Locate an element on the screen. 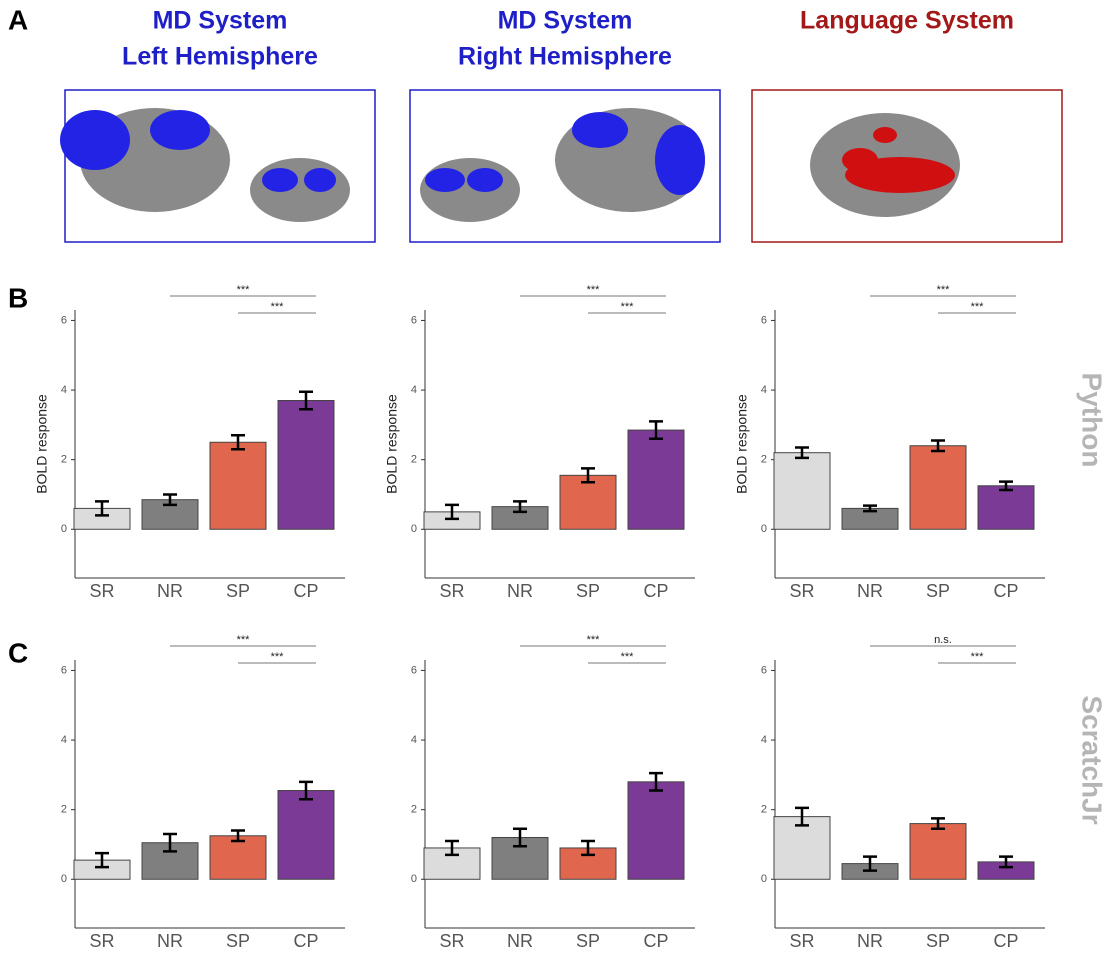 The width and height of the screenshot is (1113, 955). panel-label: B is located at coordinates (18, 297).